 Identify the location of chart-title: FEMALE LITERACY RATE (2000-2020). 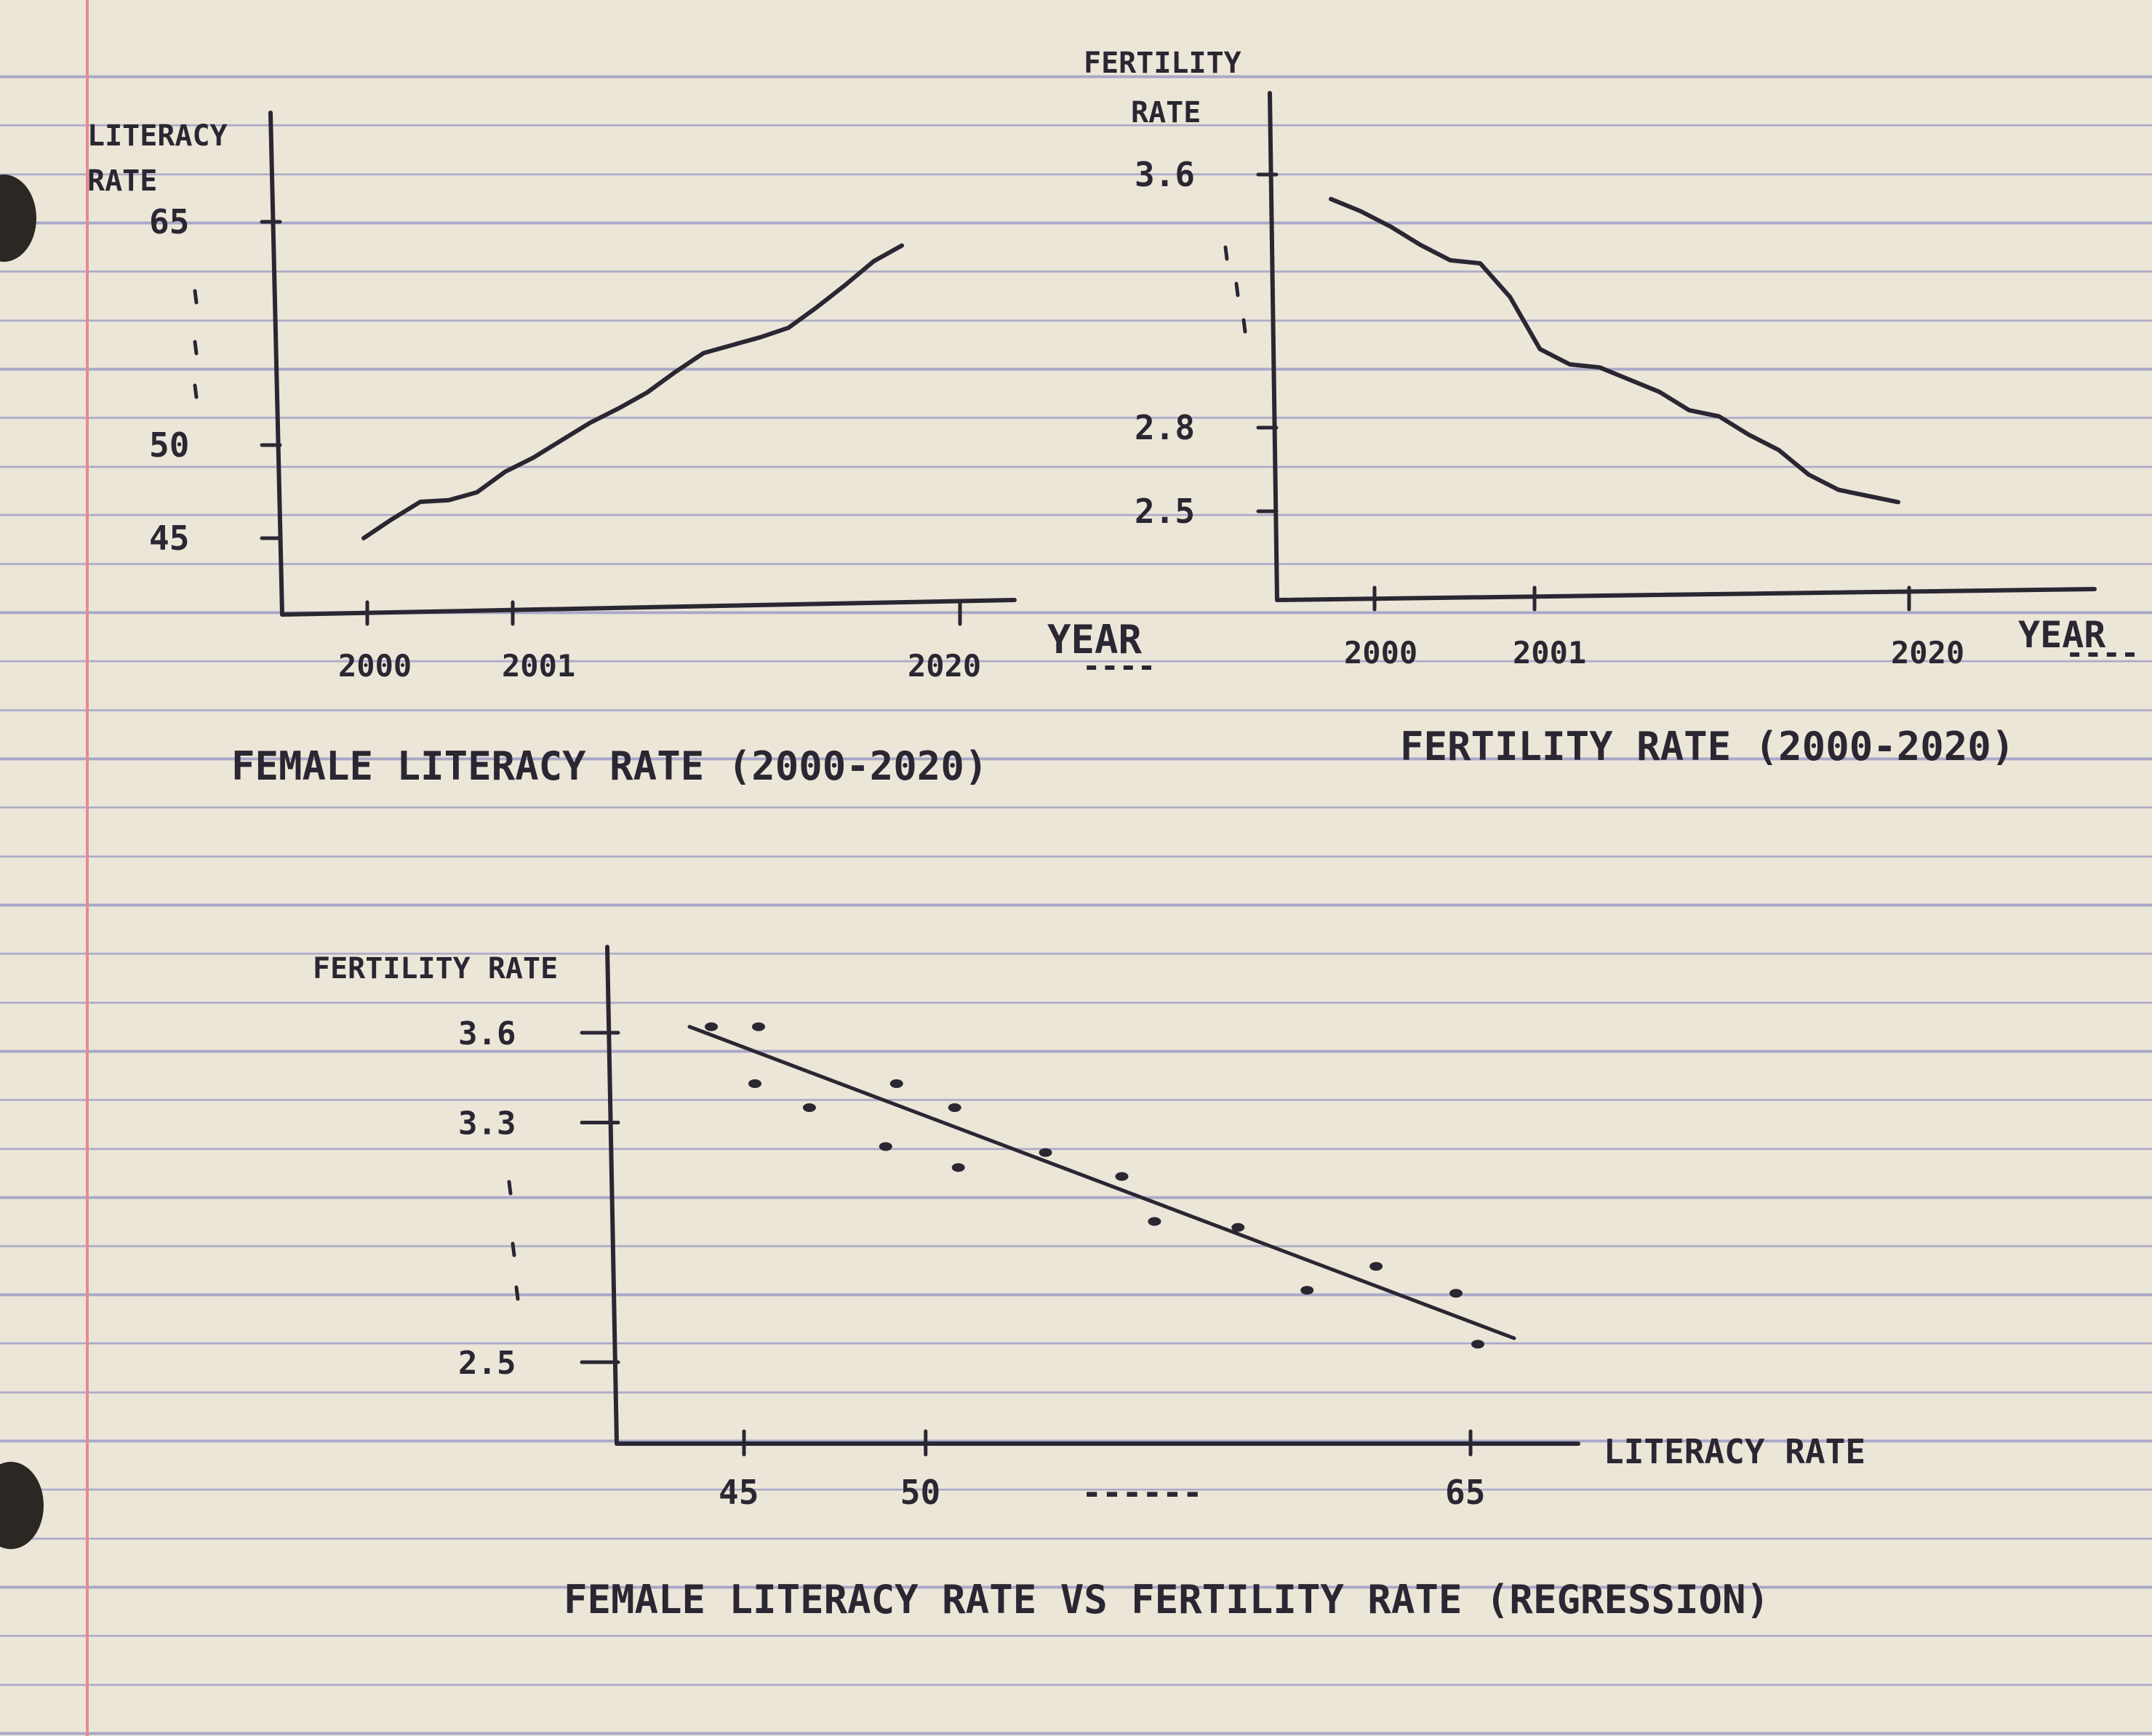
(609, 766).